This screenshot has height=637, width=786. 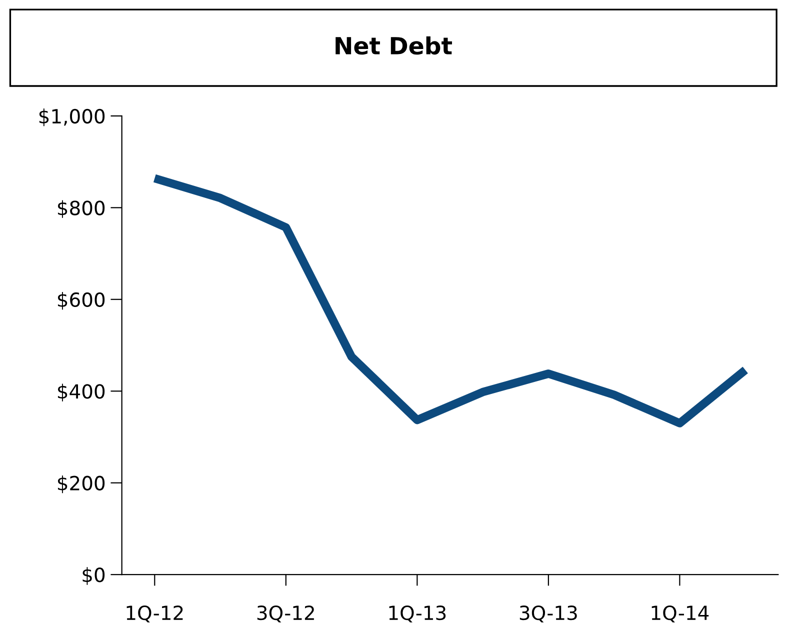 I want to click on x-tick-label: 1Q-13, so click(x=417, y=613).